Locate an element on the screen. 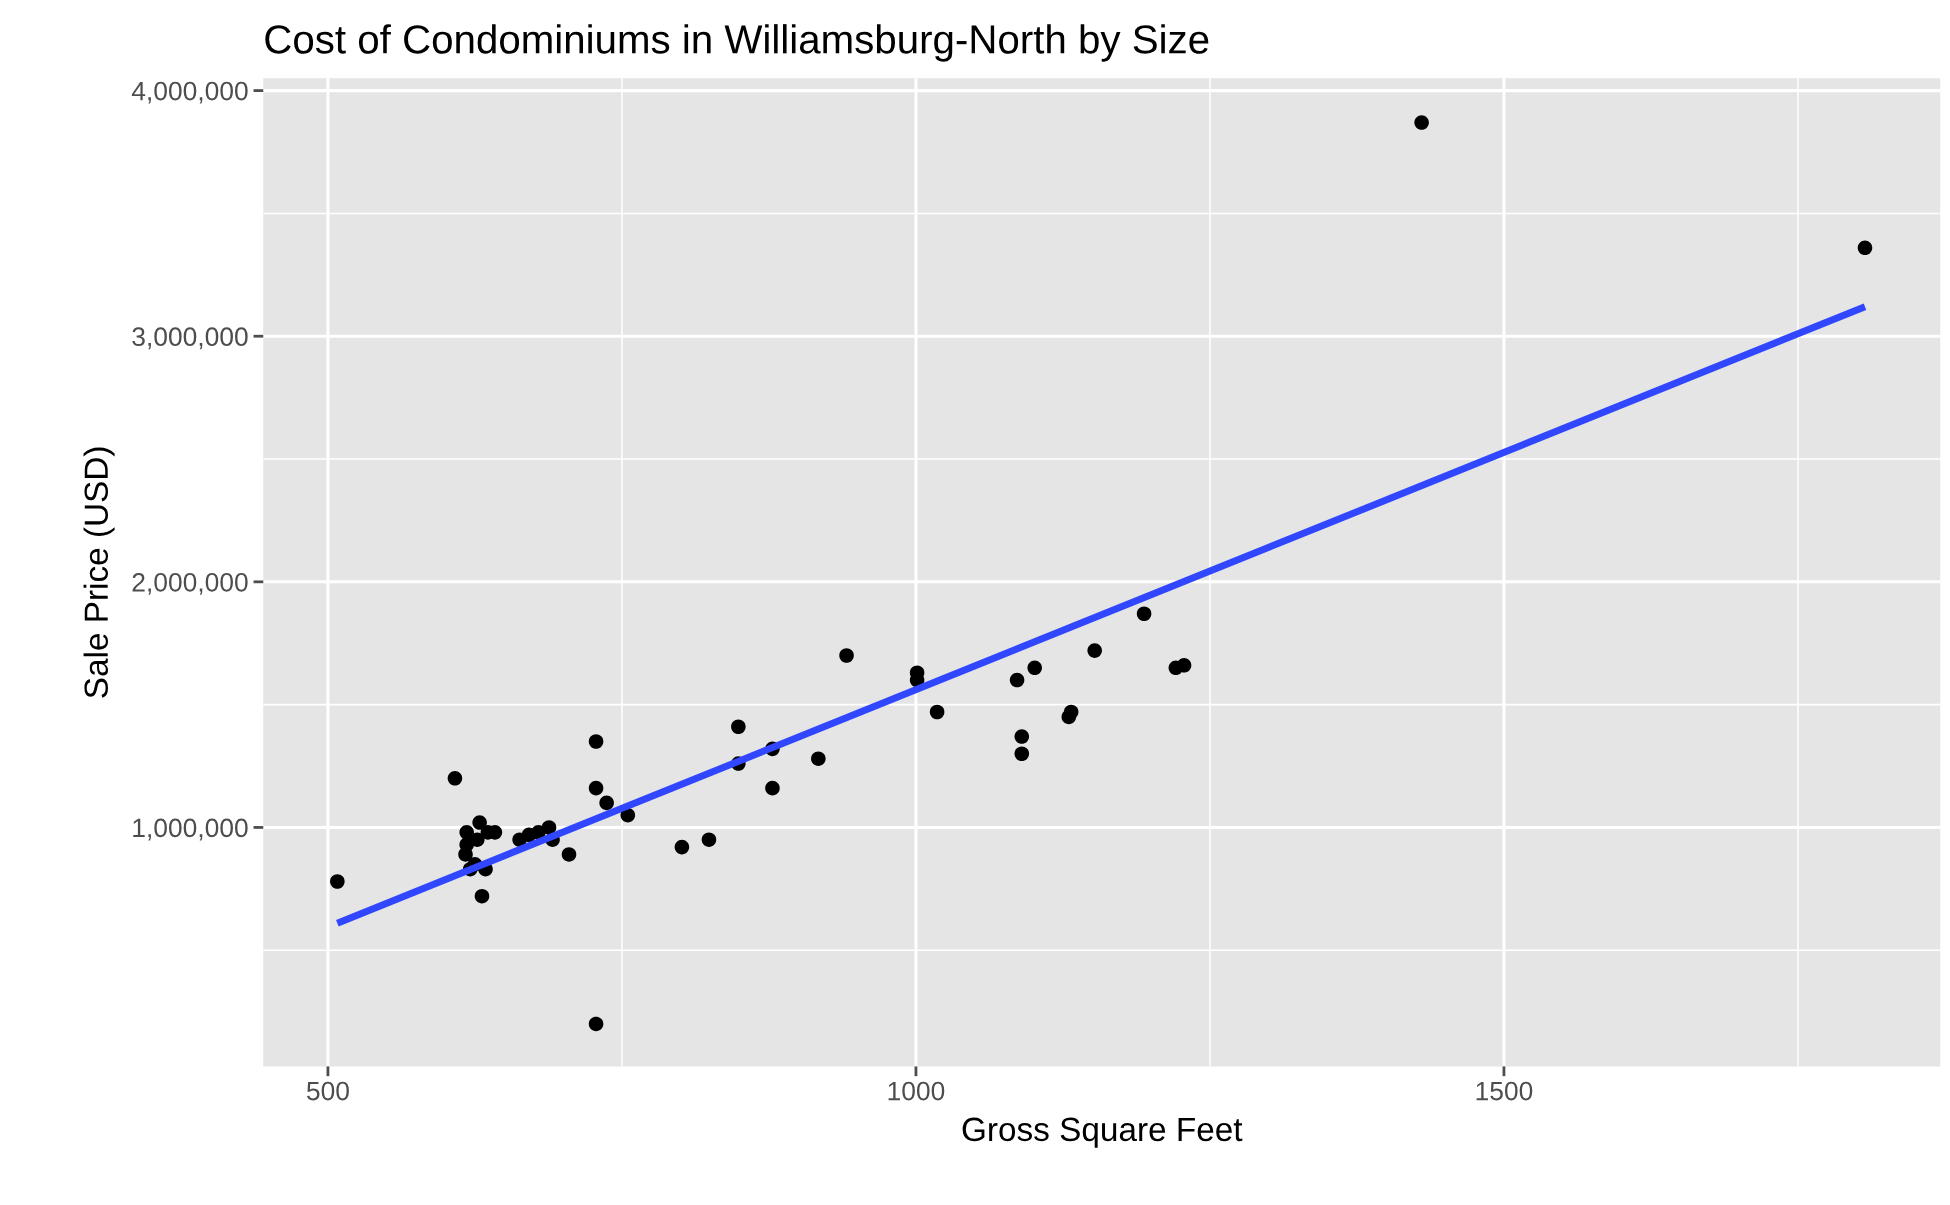  x-tick-label: 1500 is located at coordinates (1504, 1091).